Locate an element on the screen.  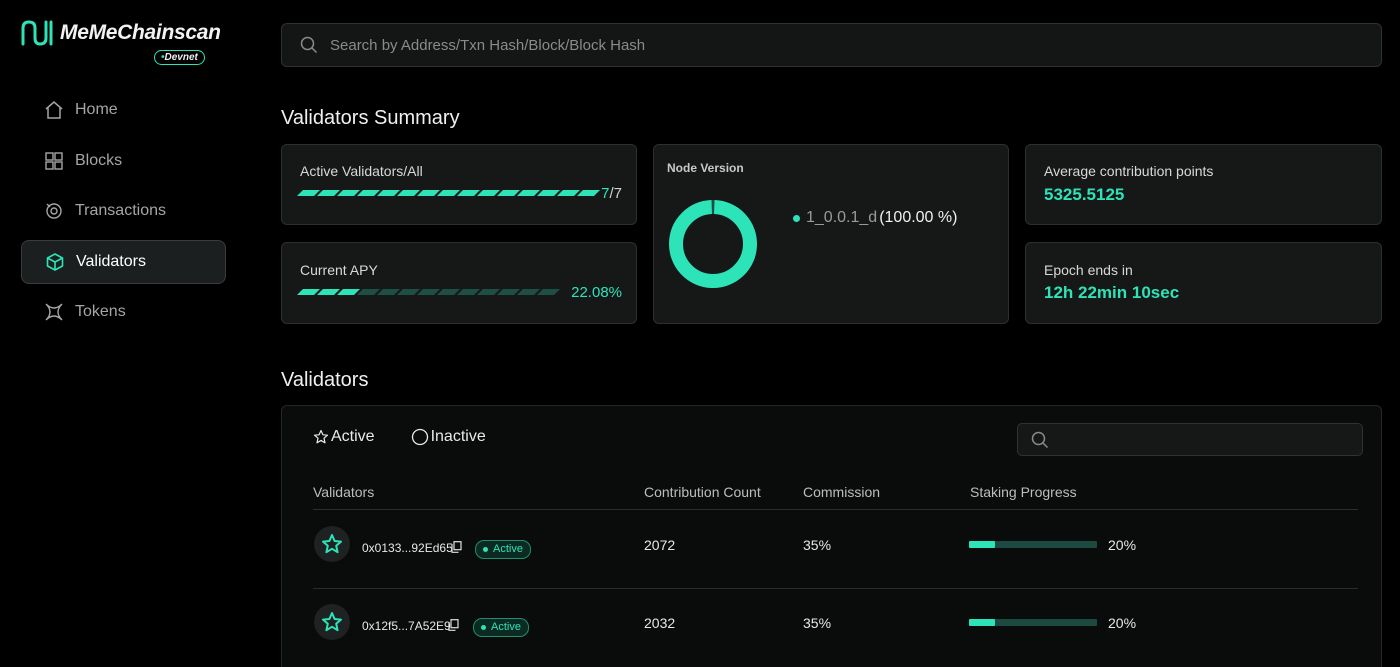
validator-search is located at coordinates (1190, 439).